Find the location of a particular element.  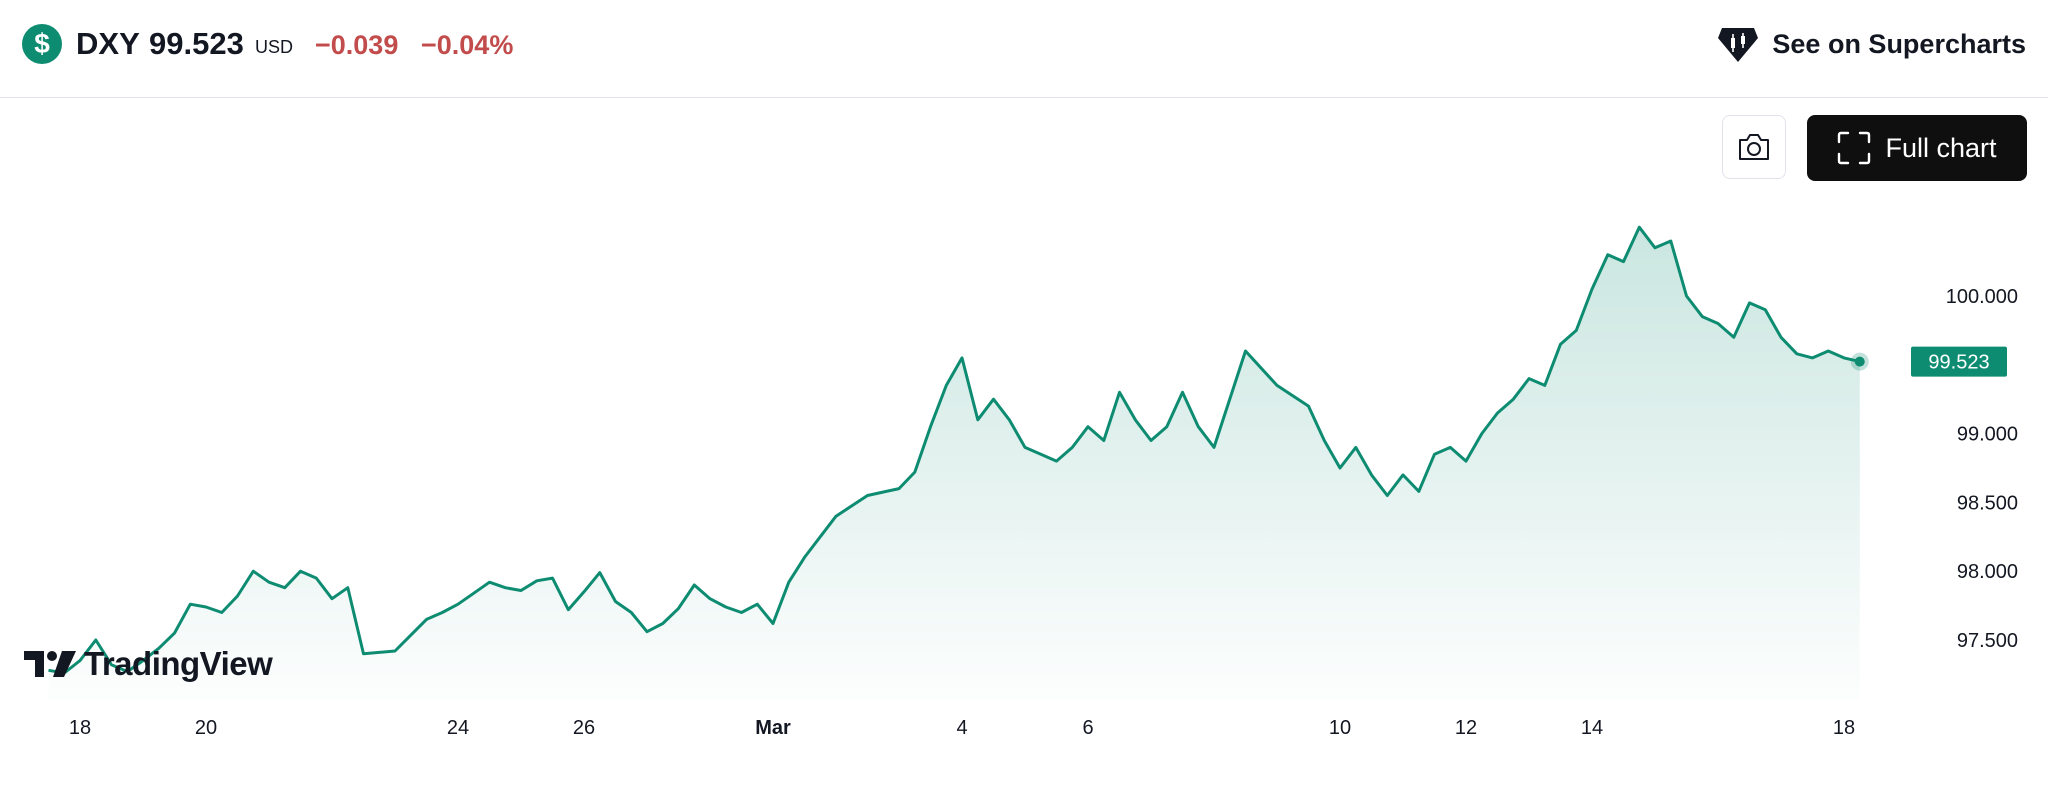

last-value-label: 99.523 is located at coordinates (1958, 363).